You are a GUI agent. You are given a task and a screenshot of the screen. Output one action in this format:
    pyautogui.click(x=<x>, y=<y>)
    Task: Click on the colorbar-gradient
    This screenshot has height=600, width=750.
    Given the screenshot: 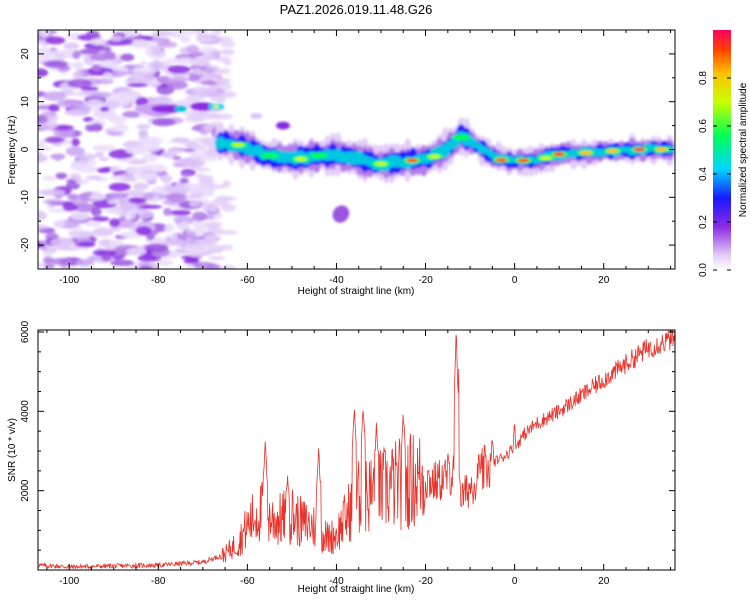 What is the action you would take?
    pyautogui.click(x=722, y=150)
    